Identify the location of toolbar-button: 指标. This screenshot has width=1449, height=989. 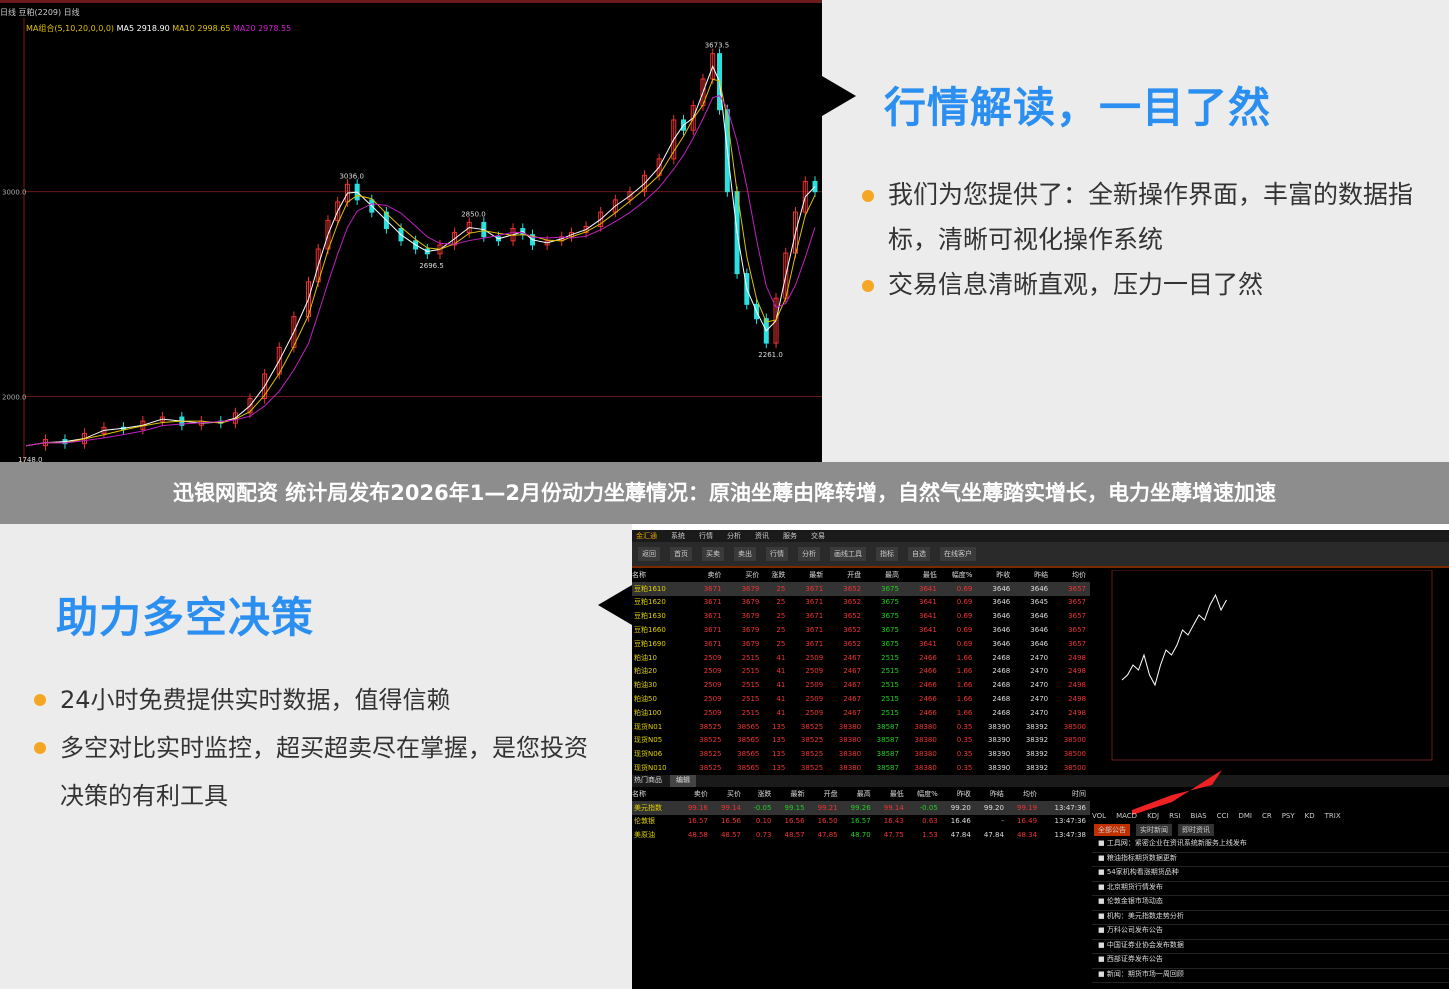
(887, 554).